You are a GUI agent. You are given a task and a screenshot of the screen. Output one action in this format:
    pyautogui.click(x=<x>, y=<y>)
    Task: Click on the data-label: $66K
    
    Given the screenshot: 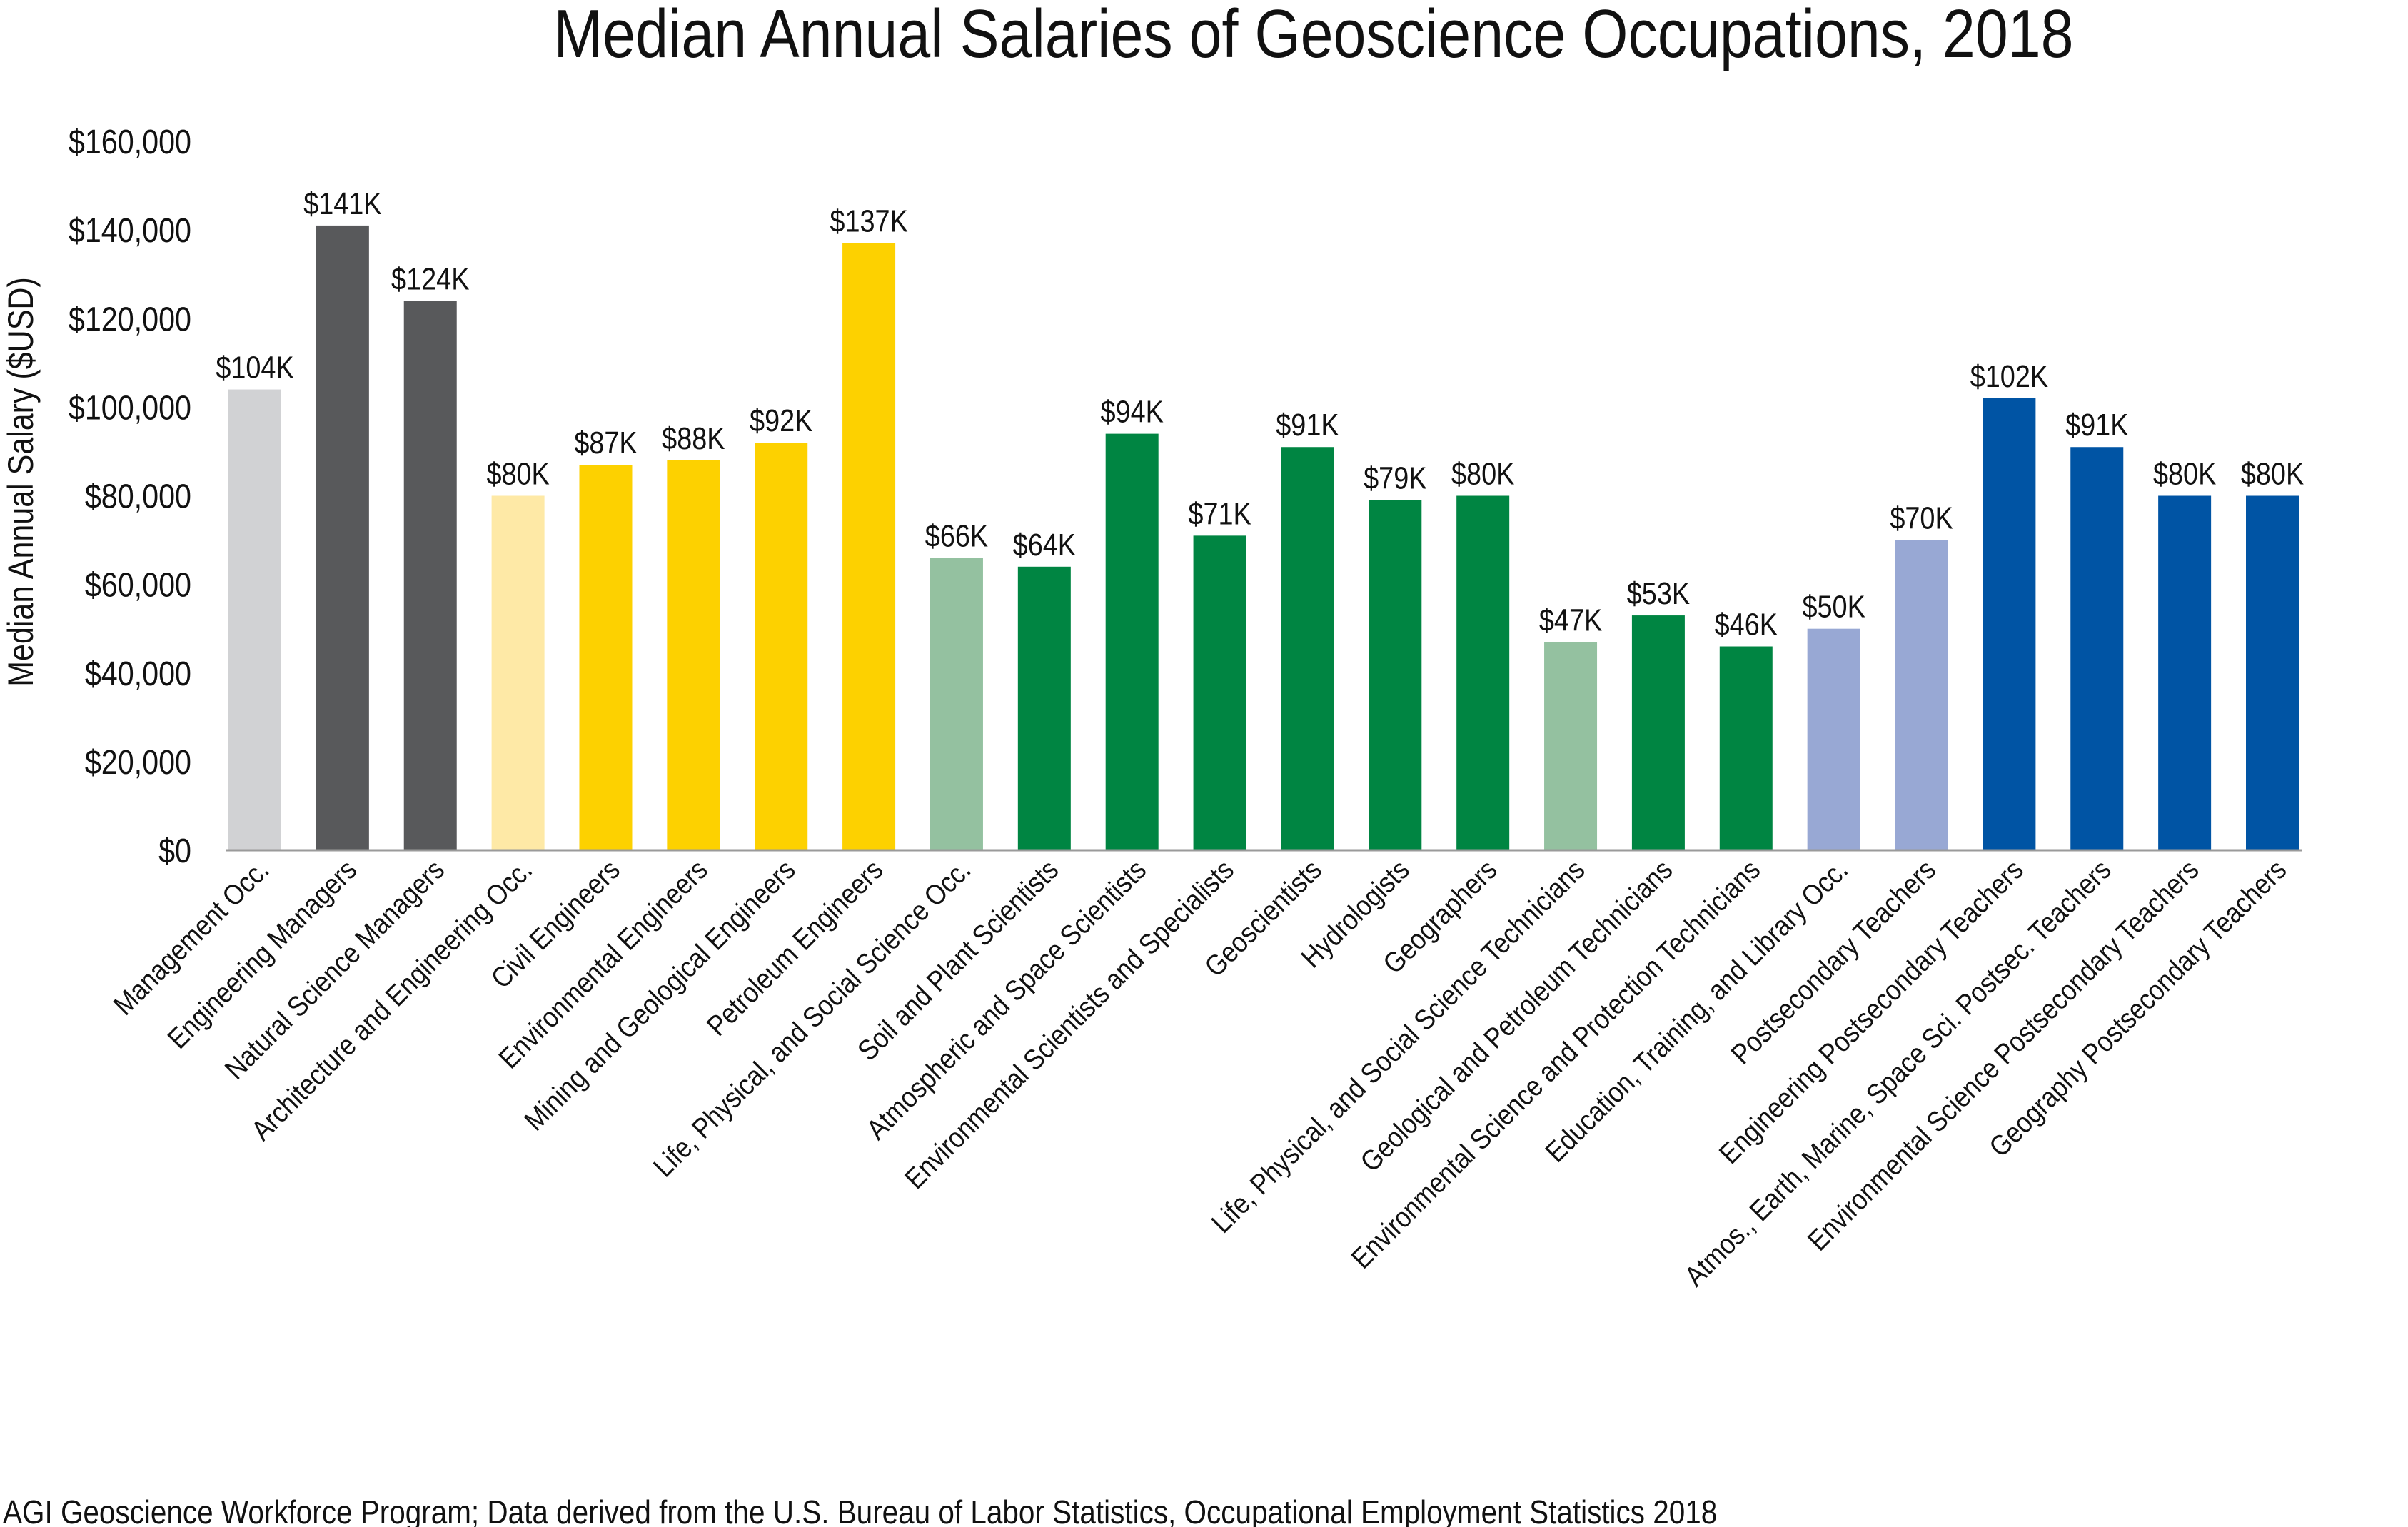 What is the action you would take?
    pyautogui.click(x=956, y=535)
    